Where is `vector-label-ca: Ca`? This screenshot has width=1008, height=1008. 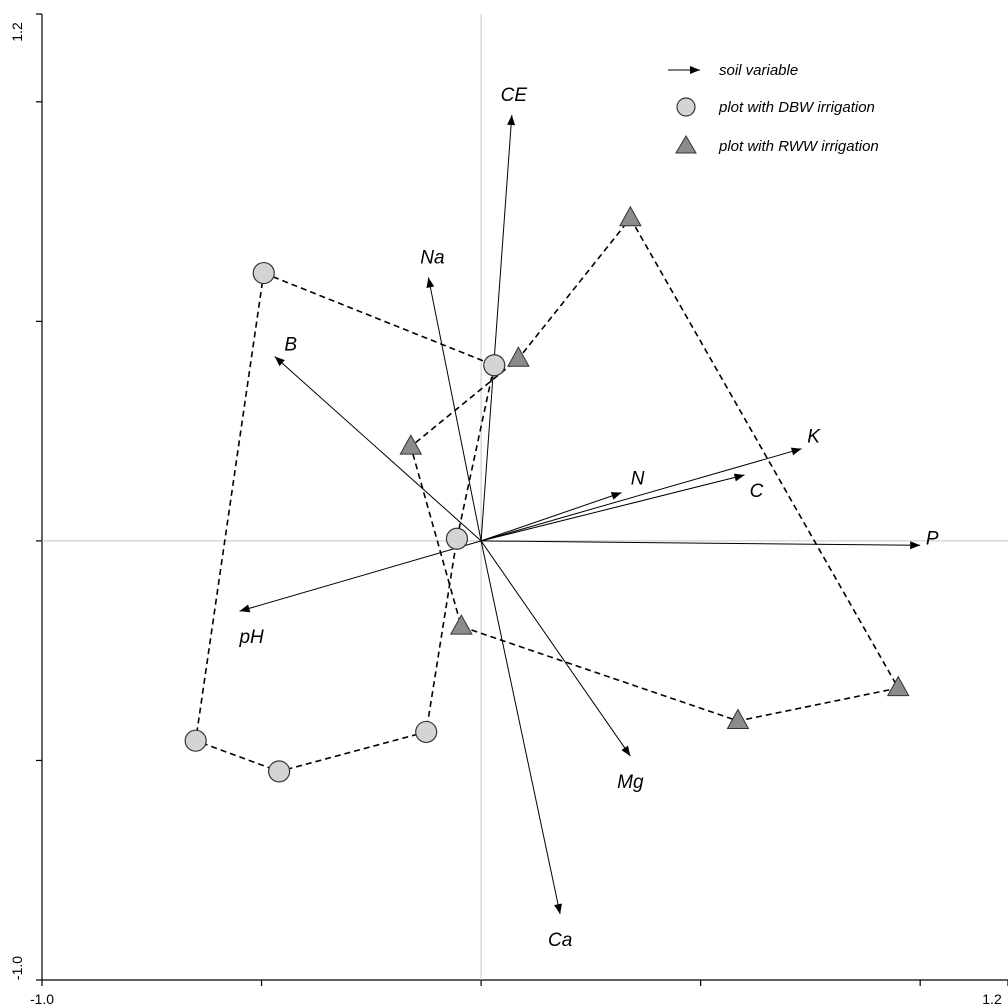
vector-label-ca: Ca is located at coordinates (560, 940).